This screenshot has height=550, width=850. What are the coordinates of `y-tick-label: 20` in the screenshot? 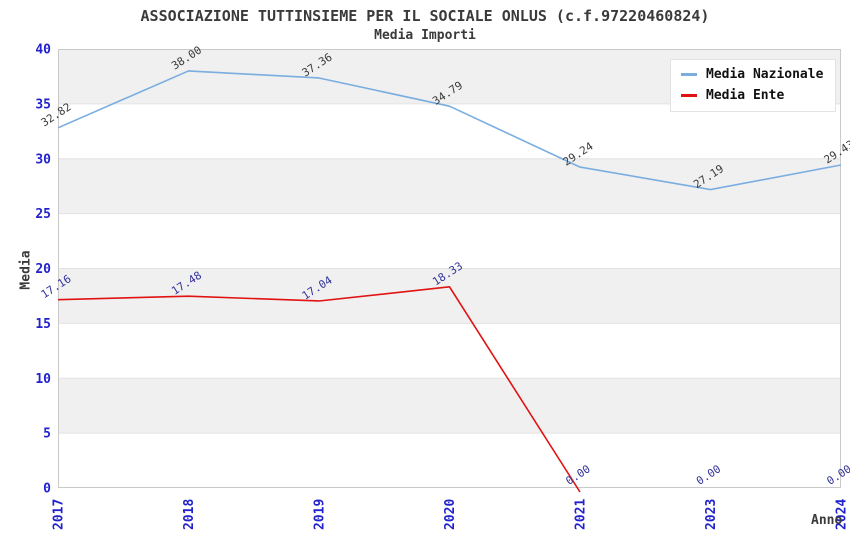 It's located at (43, 269).